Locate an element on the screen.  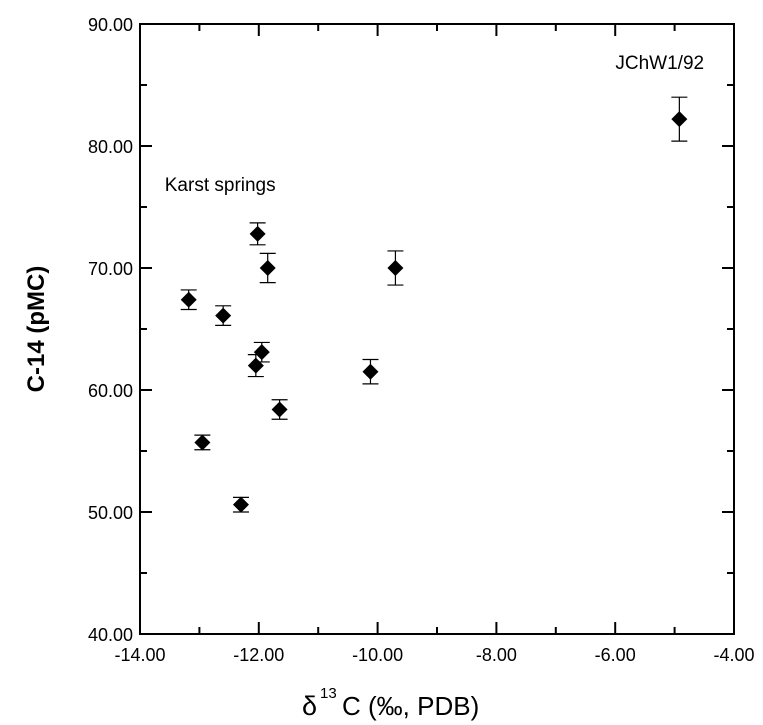
x-axis-title: δ 13 C (‰, PDB) is located at coordinates (390, 703).